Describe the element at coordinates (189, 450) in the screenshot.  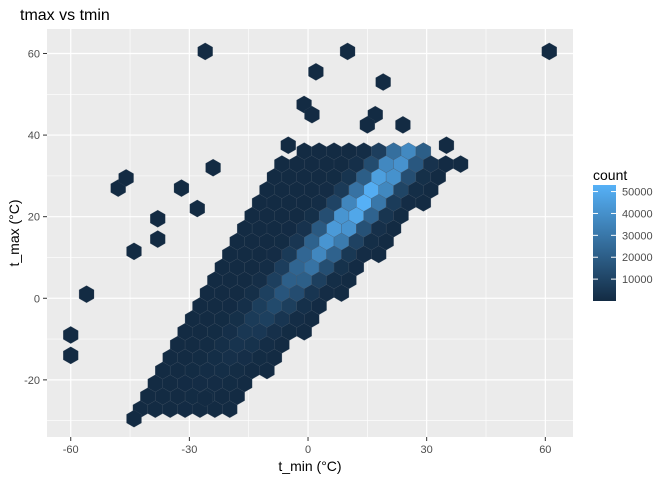
I see `x-tick-label: -30` at that location.